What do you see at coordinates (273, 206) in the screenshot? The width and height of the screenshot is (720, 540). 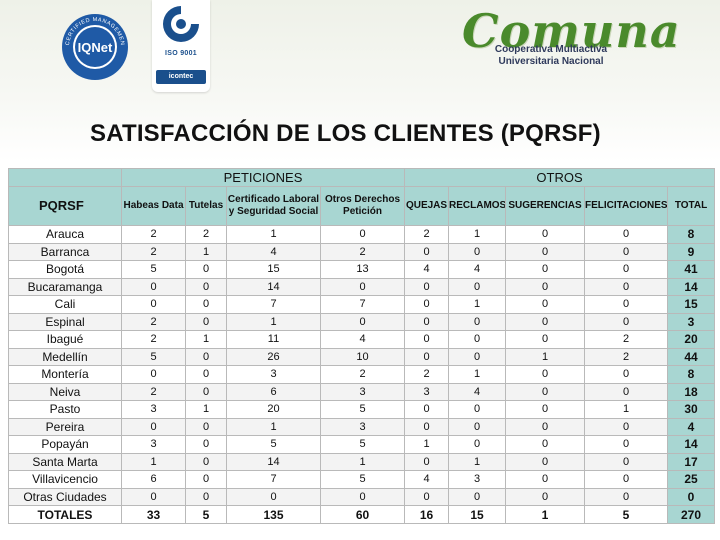 I see `column-header-certificado-laboral: Certificado Laboral y Seguridad Social` at bounding box center [273, 206].